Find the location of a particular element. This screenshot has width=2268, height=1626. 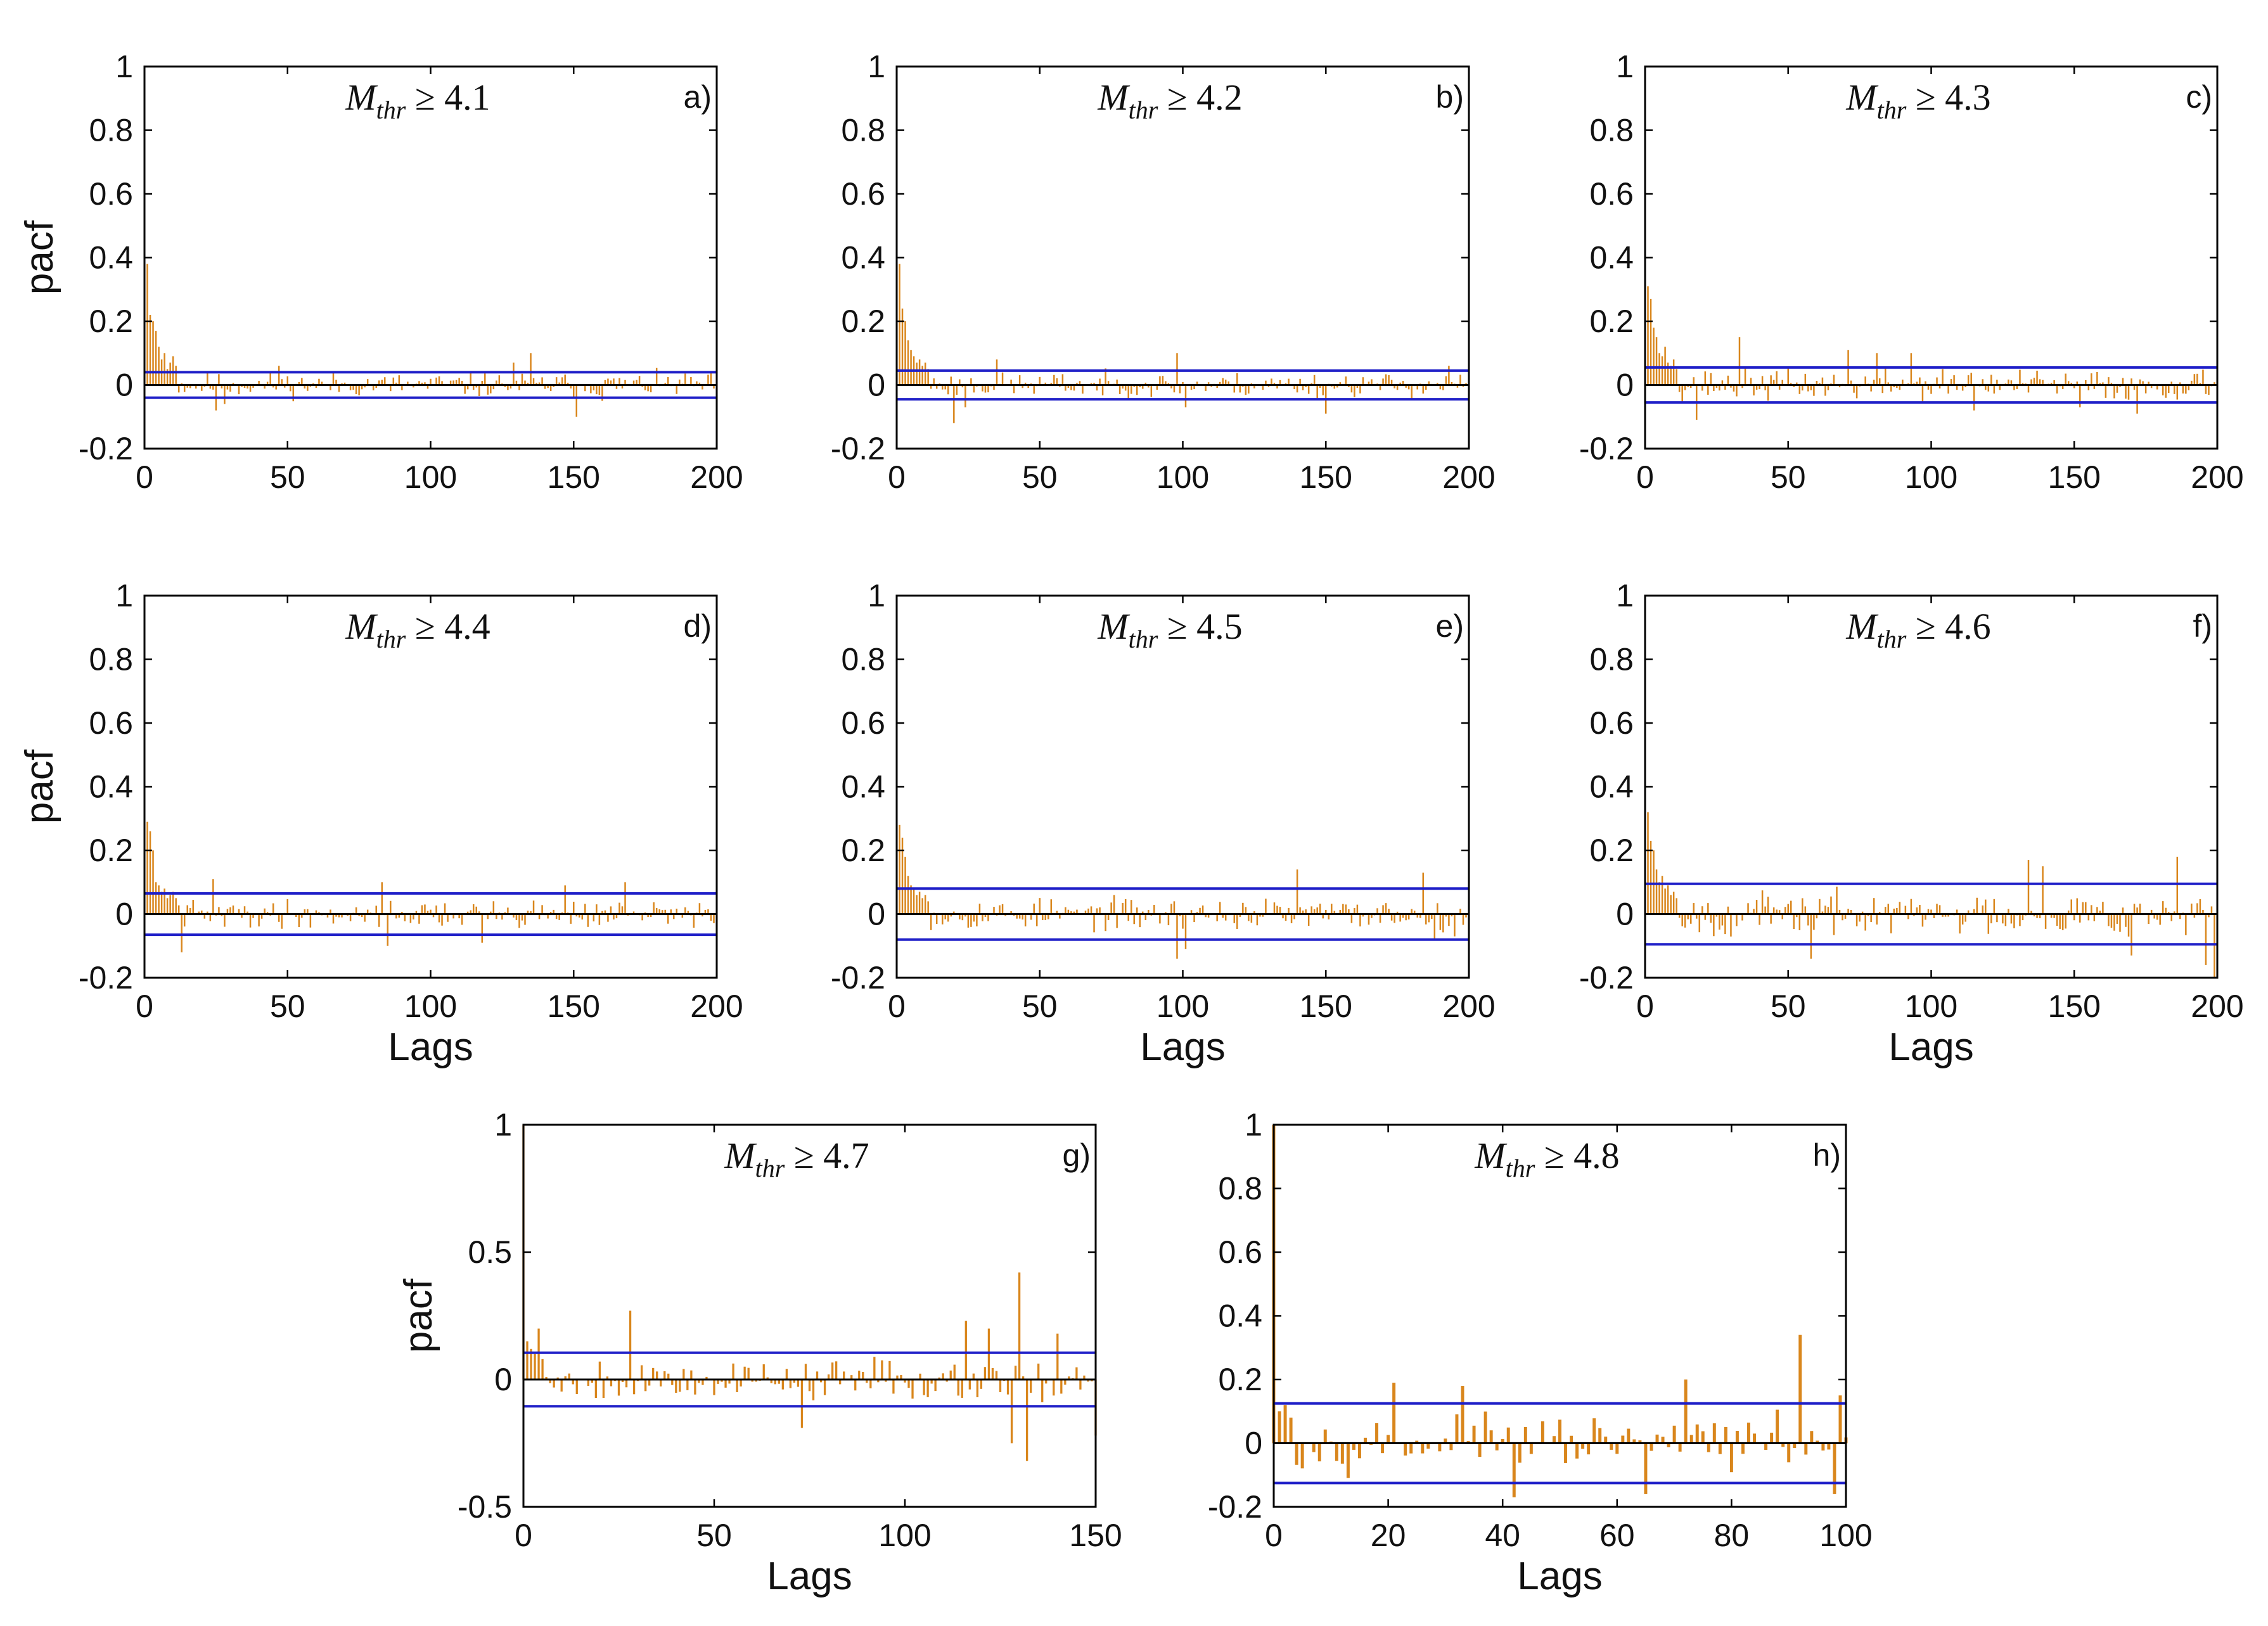

x-axis-label: Lags is located at coordinates (1931, 1047).